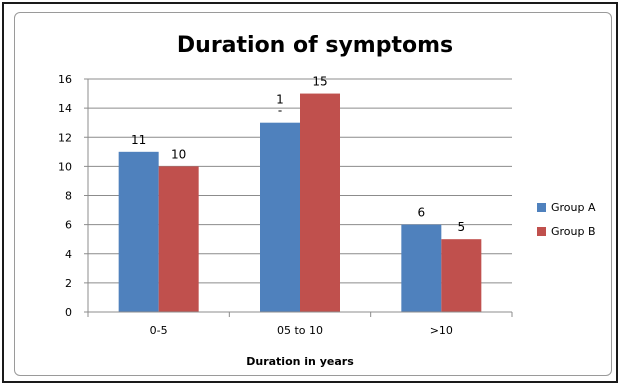 The width and height of the screenshot is (622, 387). Describe the element at coordinates (319, 82) in the screenshot. I see `data-label: 15` at that location.